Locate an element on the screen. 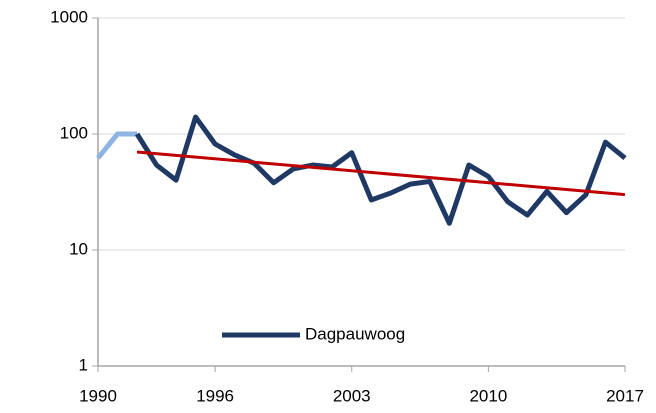 Image resolution: width=656 pixels, height=413 pixels. x-tick-label: 1990 is located at coordinates (98, 395).